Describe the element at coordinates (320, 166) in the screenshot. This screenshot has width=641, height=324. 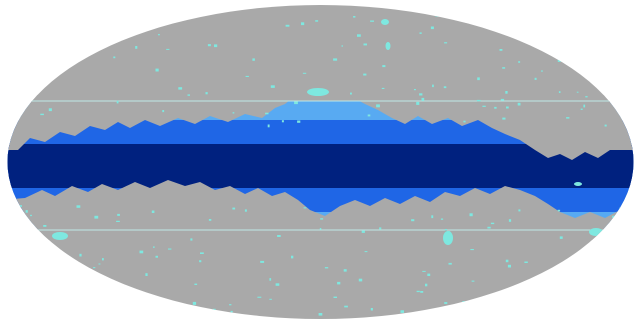
I see `galactic-plane-band-inner` at that location.